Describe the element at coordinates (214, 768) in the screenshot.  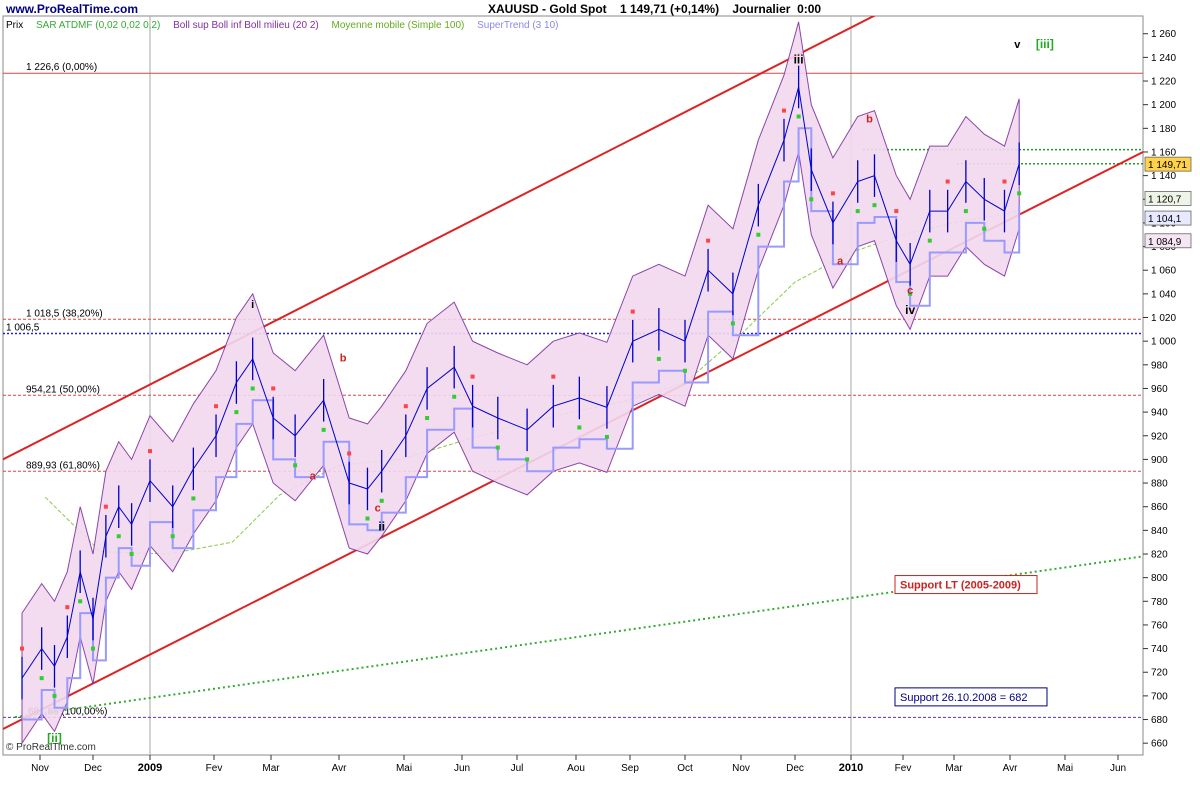
I see `x-tick-label: Fev` at that location.